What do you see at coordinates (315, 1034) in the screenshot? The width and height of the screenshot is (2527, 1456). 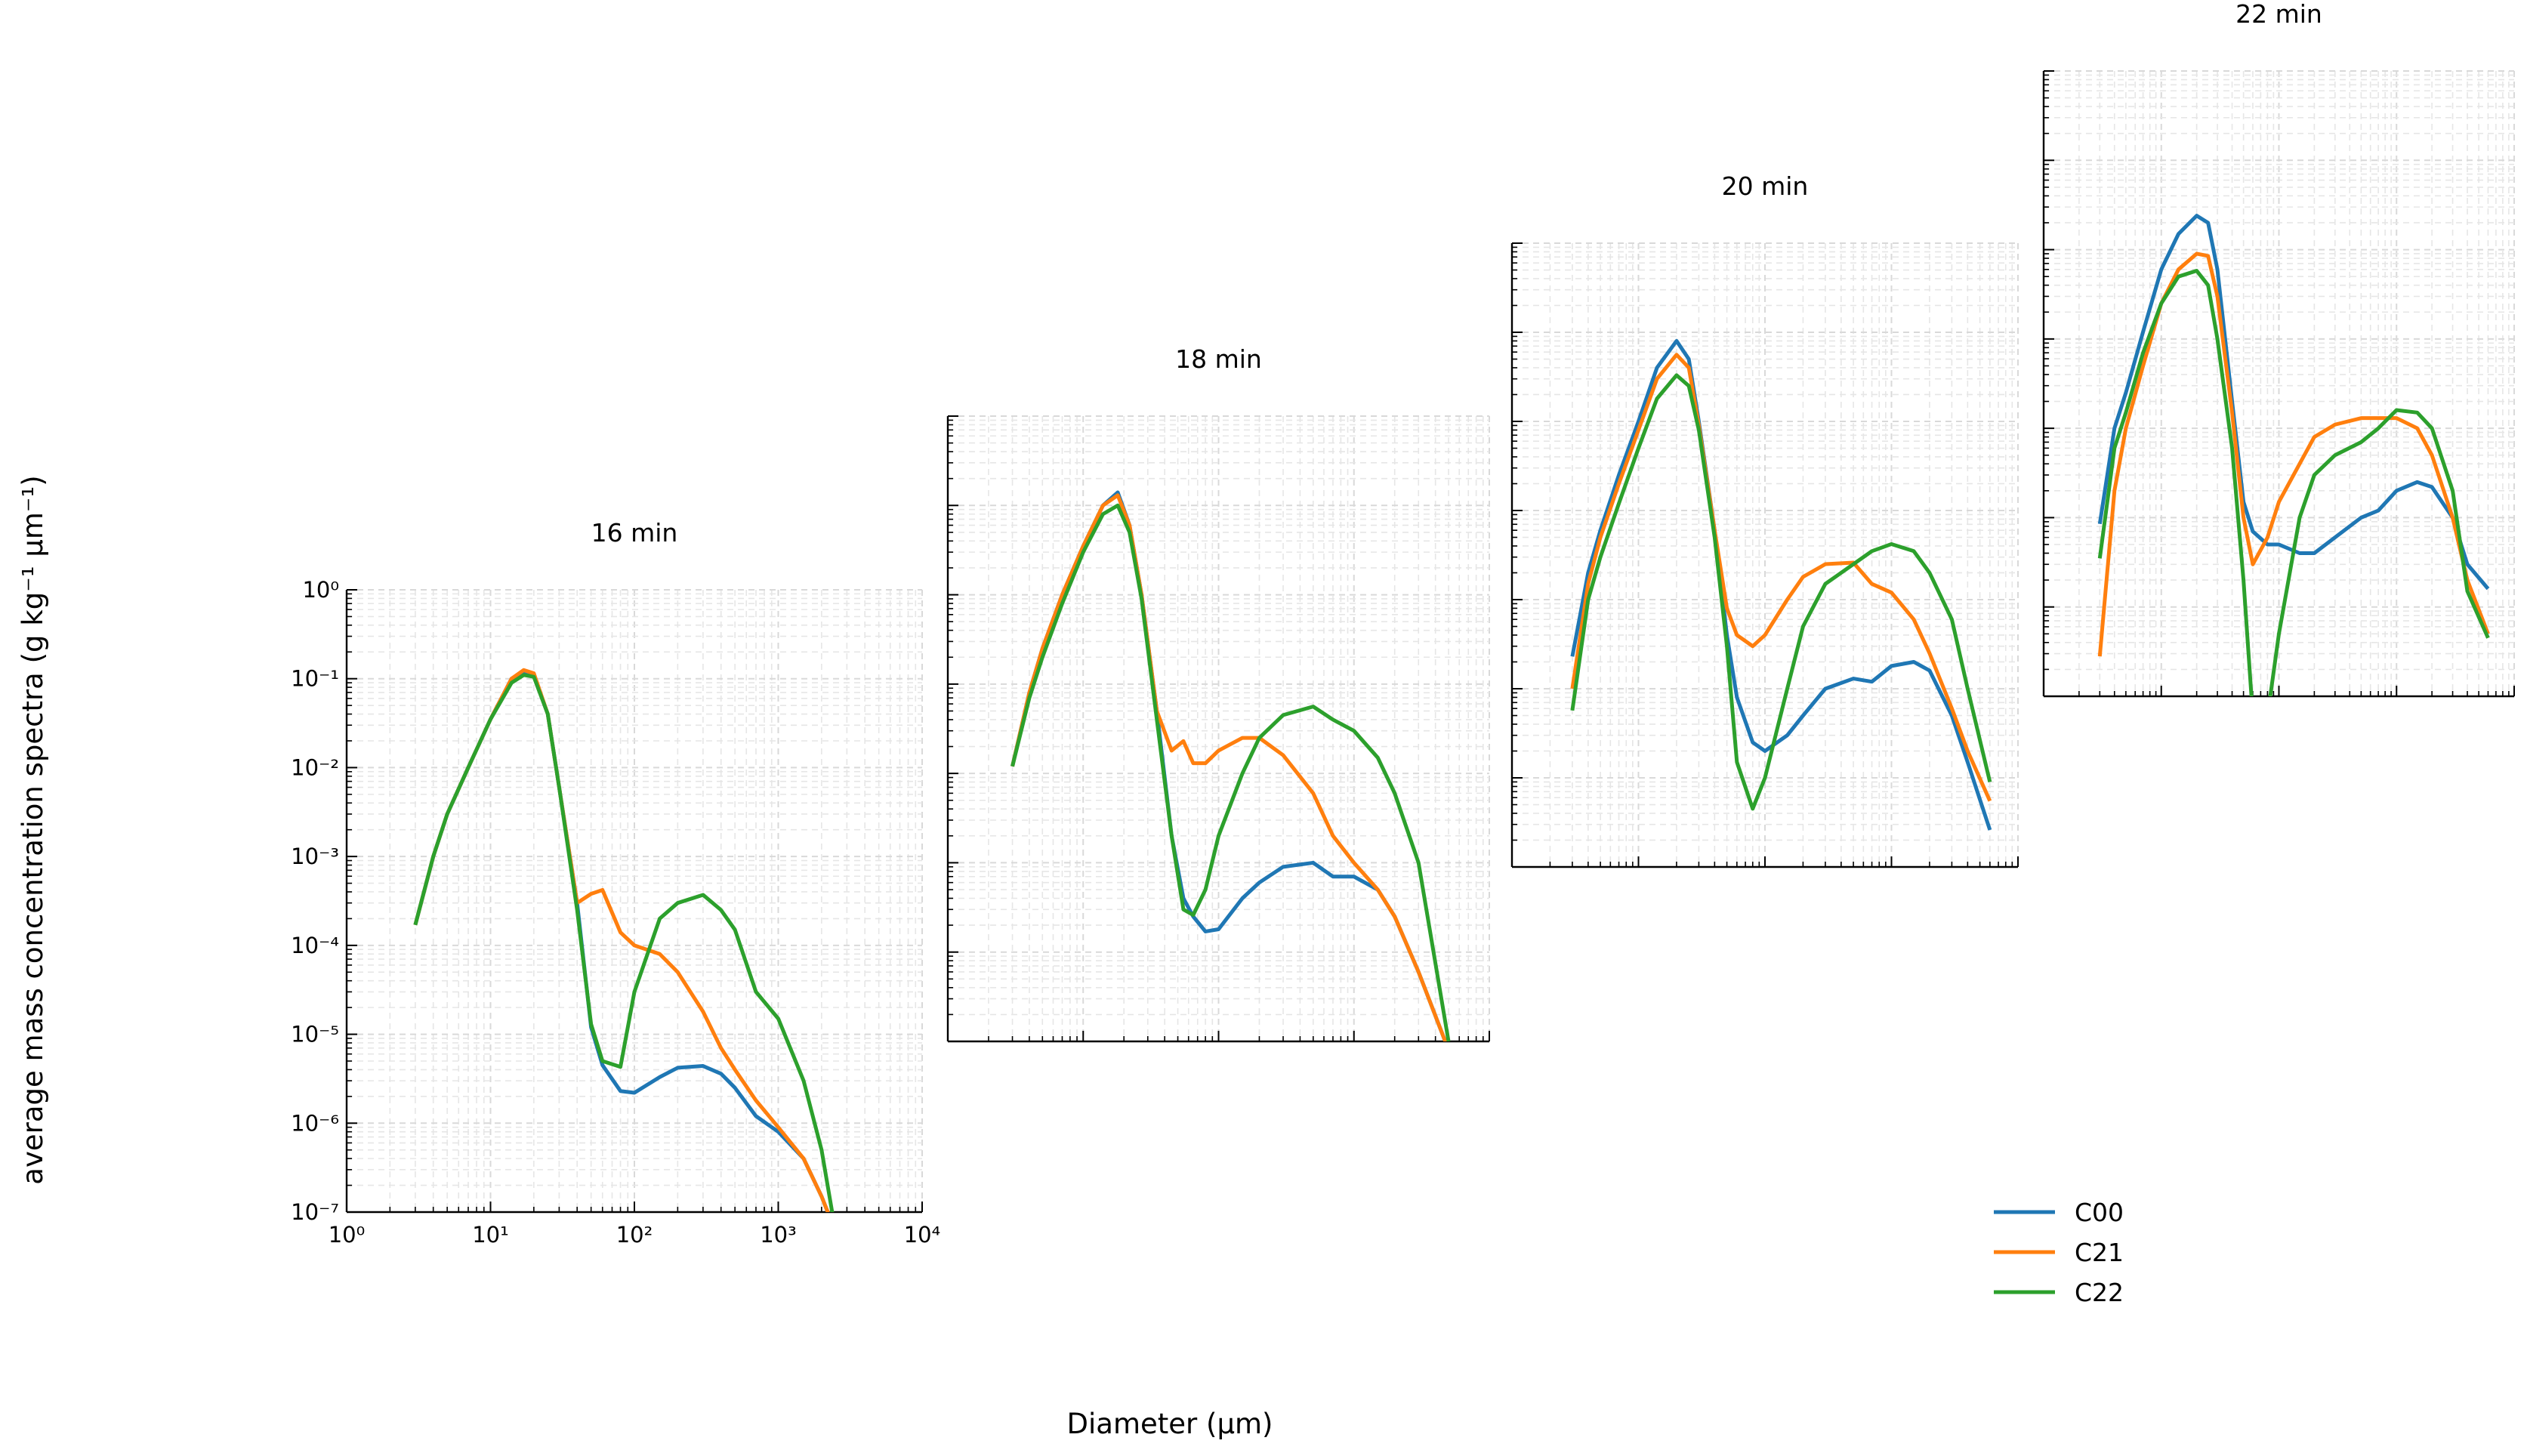 I see `y-tick-label: 10⁻⁵` at bounding box center [315, 1034].